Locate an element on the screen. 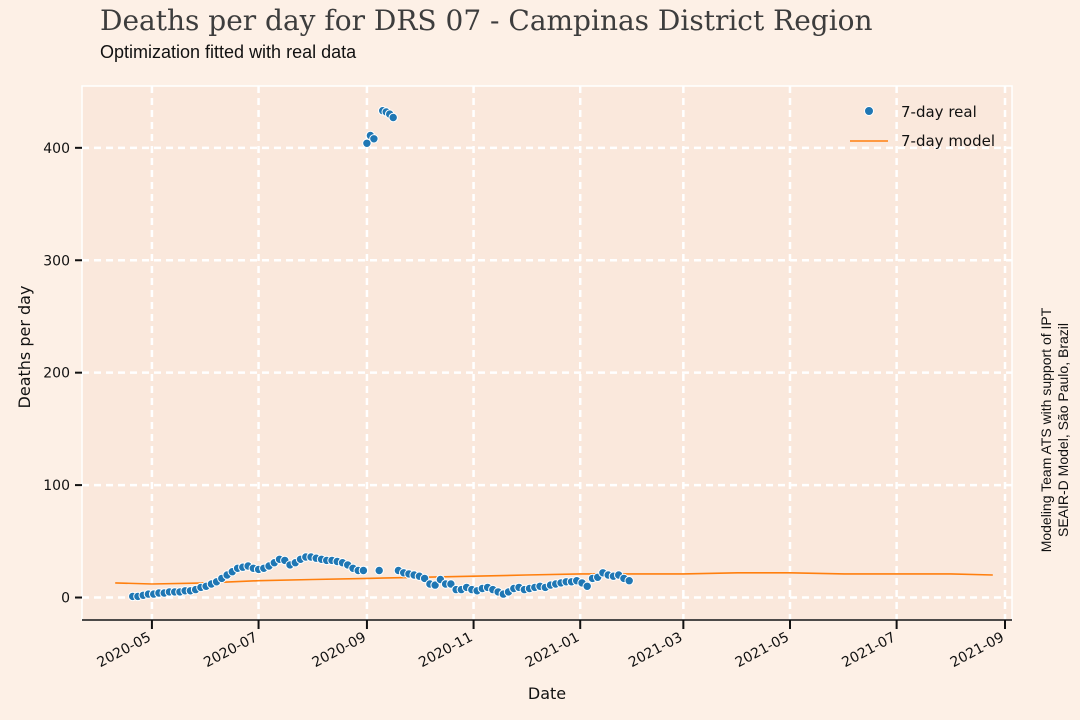  x-tick-label: 2020-11 is located at coordinates (445, 650).